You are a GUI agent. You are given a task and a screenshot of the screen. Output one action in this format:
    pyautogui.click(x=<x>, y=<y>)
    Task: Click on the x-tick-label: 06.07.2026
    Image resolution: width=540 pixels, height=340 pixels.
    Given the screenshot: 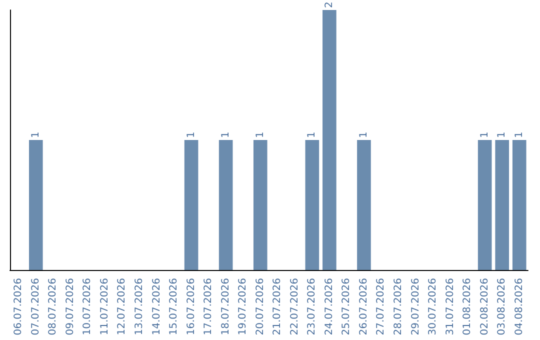 What is the action you would take?
    pyautogui.click(x=18, y=307)
    